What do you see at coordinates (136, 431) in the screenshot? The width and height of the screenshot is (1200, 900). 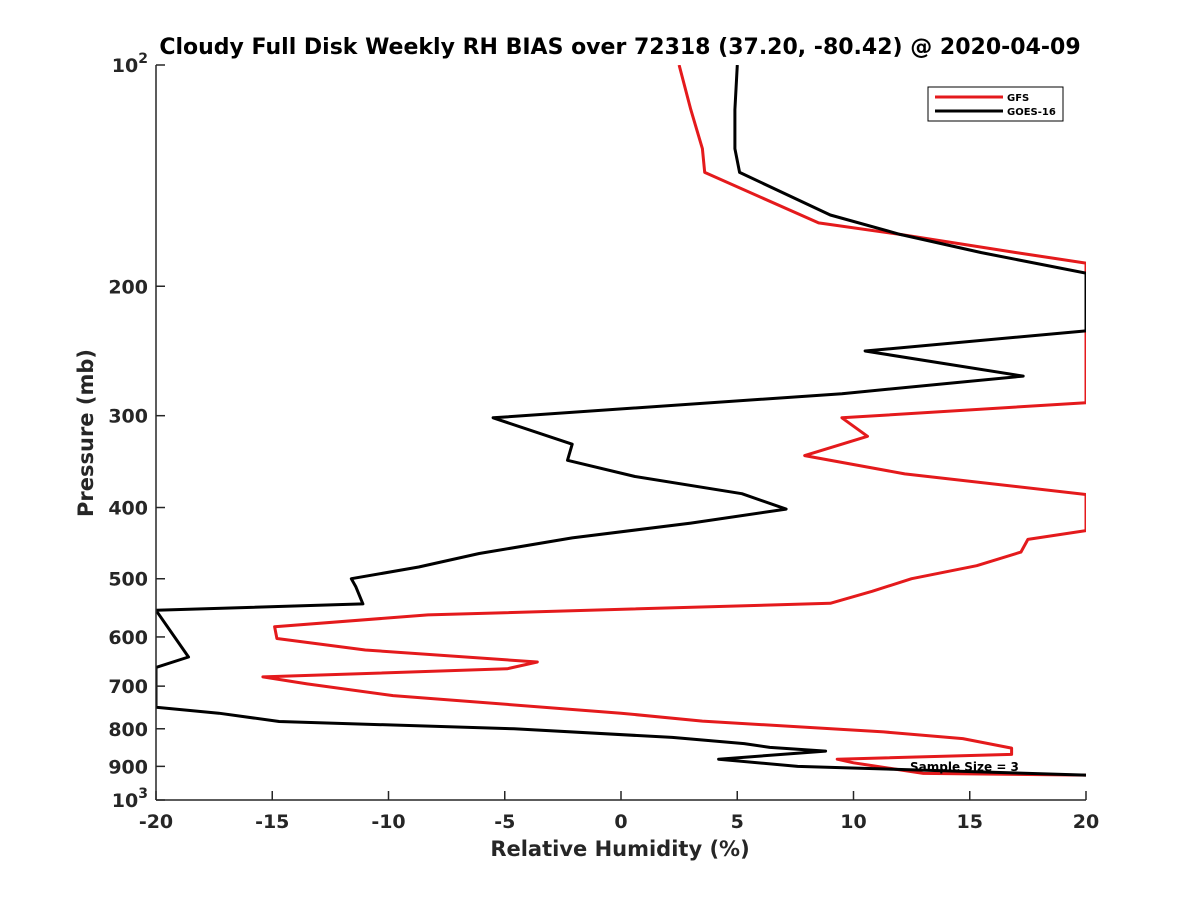 I see `y-axis-ticks: 10² 200 300 400 500 600 700 800 900 10³` at bounding box center [136, 431].